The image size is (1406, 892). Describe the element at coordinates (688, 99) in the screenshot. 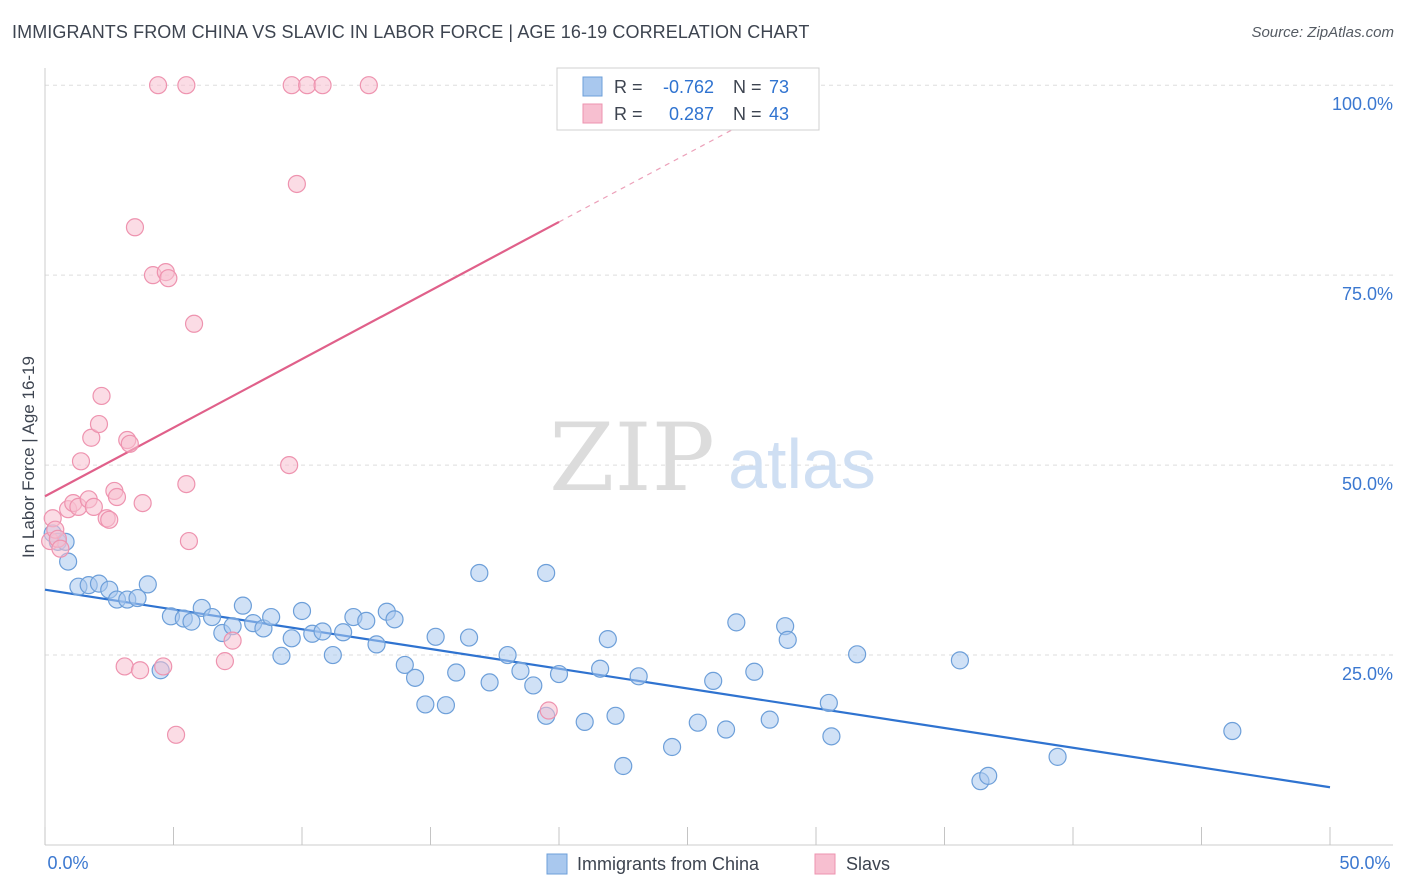

I see `legend-box: R = -0.762 N = 73 R = 0.287 N = 43` at that location.